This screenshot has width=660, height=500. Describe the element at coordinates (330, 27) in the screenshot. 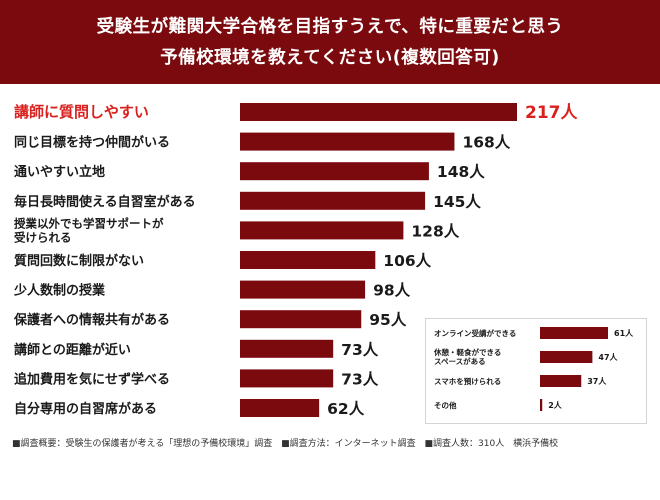

I see `chart-title-line-1: 受験生が難関大学合格を目指すうえで、特に重要だと思う` at that location.